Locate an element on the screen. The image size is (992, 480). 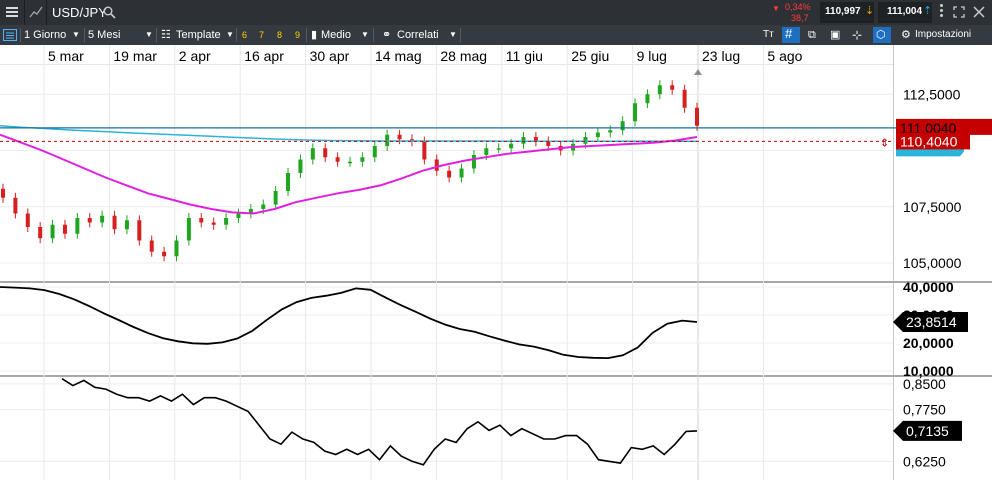
sell-price-box: 110,997 ⇣ is located at coordinates (847, 12).